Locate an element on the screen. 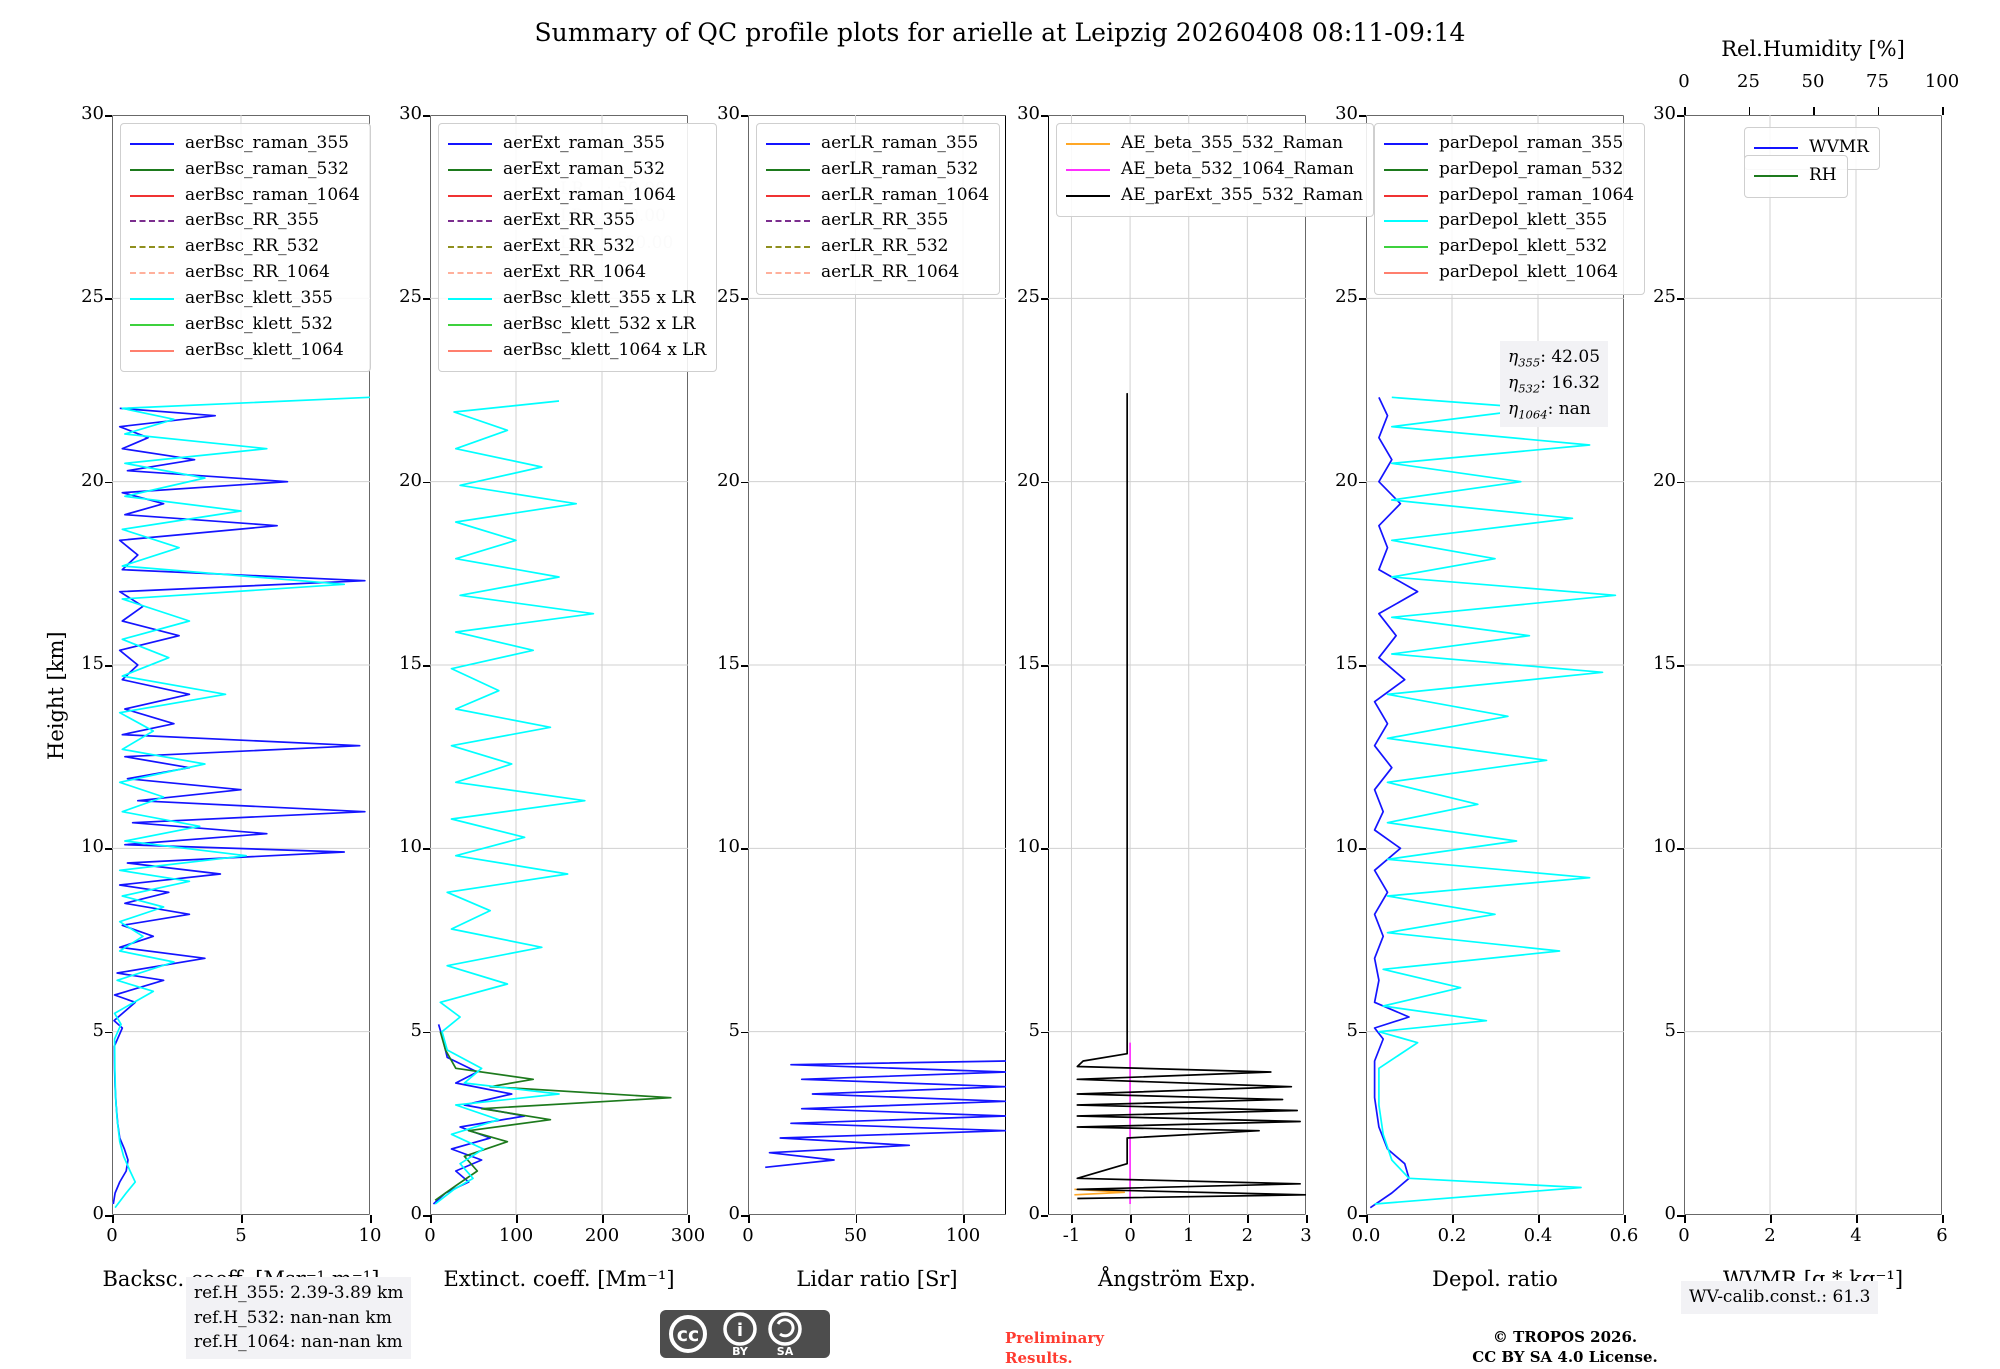 The height and width of the screenshot is (1369, 2000). copyright-line: CC BY SA 4.0 License. is located at coordinates (1565, 1357).